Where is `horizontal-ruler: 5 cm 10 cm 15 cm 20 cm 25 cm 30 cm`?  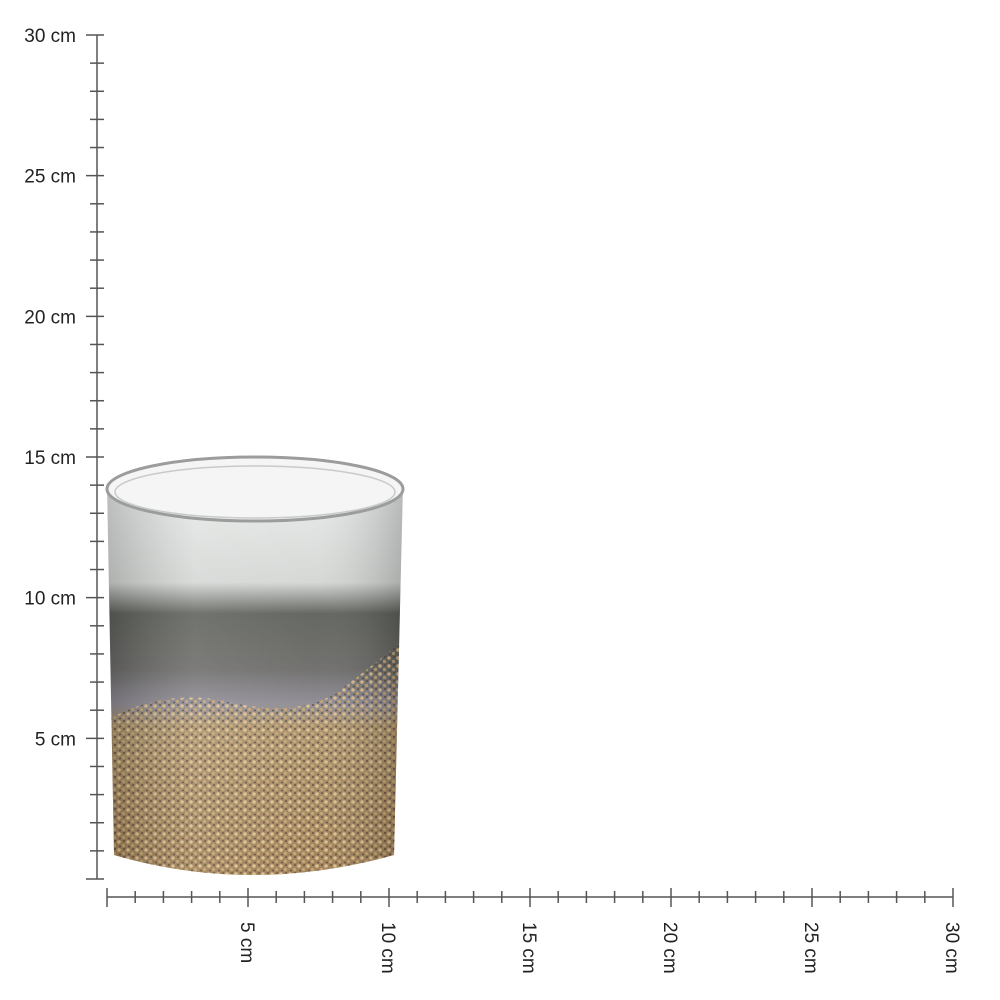 horizontal-ruler: 5 cm 10 cm 15 cm 20 cm 25 cm 30 cm is located at coordinates (534, 931).